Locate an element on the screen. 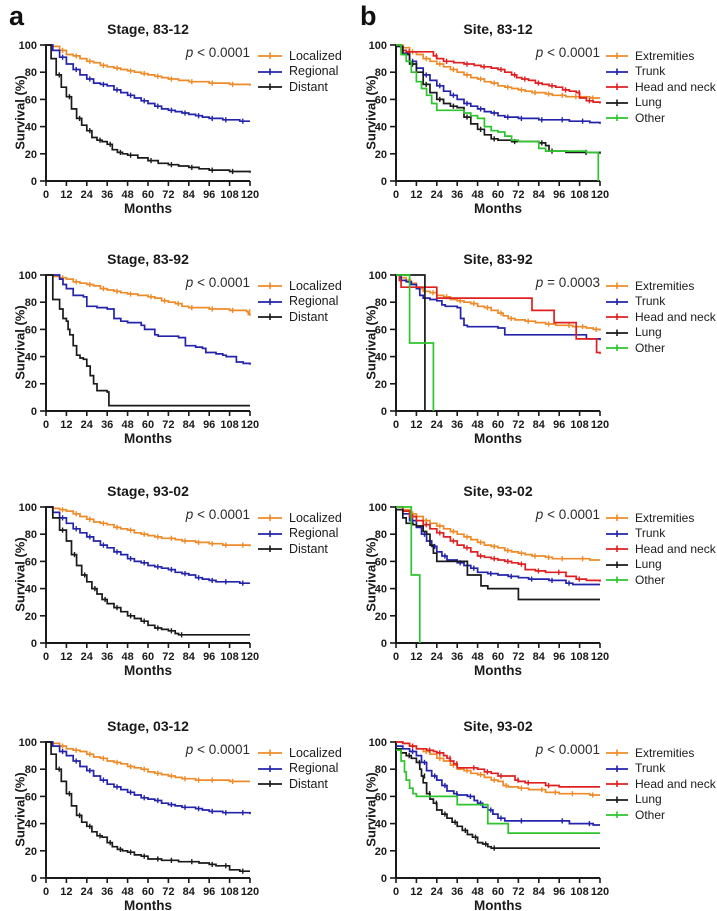 The height and width of the screenshot is (911, 717). panel-letter-a: a is located at coordinates (17, 16).